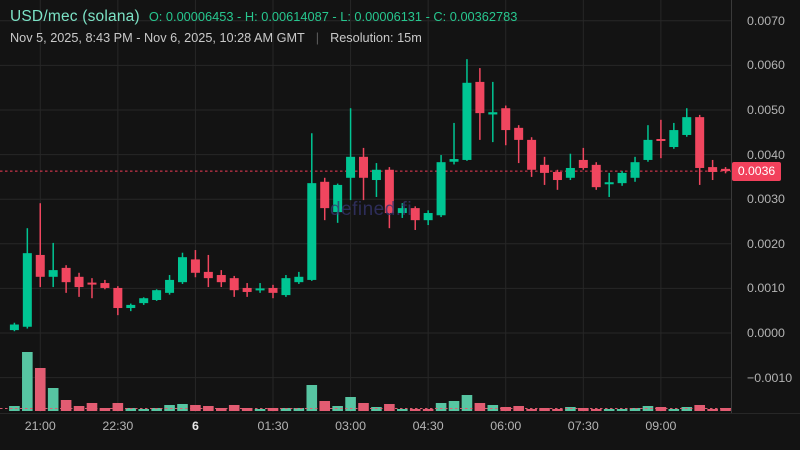  What do you see at coordinates (273, 426) in the screenshot?
I see `time-axis-label: 01:30` at bounding box center [273, 426].